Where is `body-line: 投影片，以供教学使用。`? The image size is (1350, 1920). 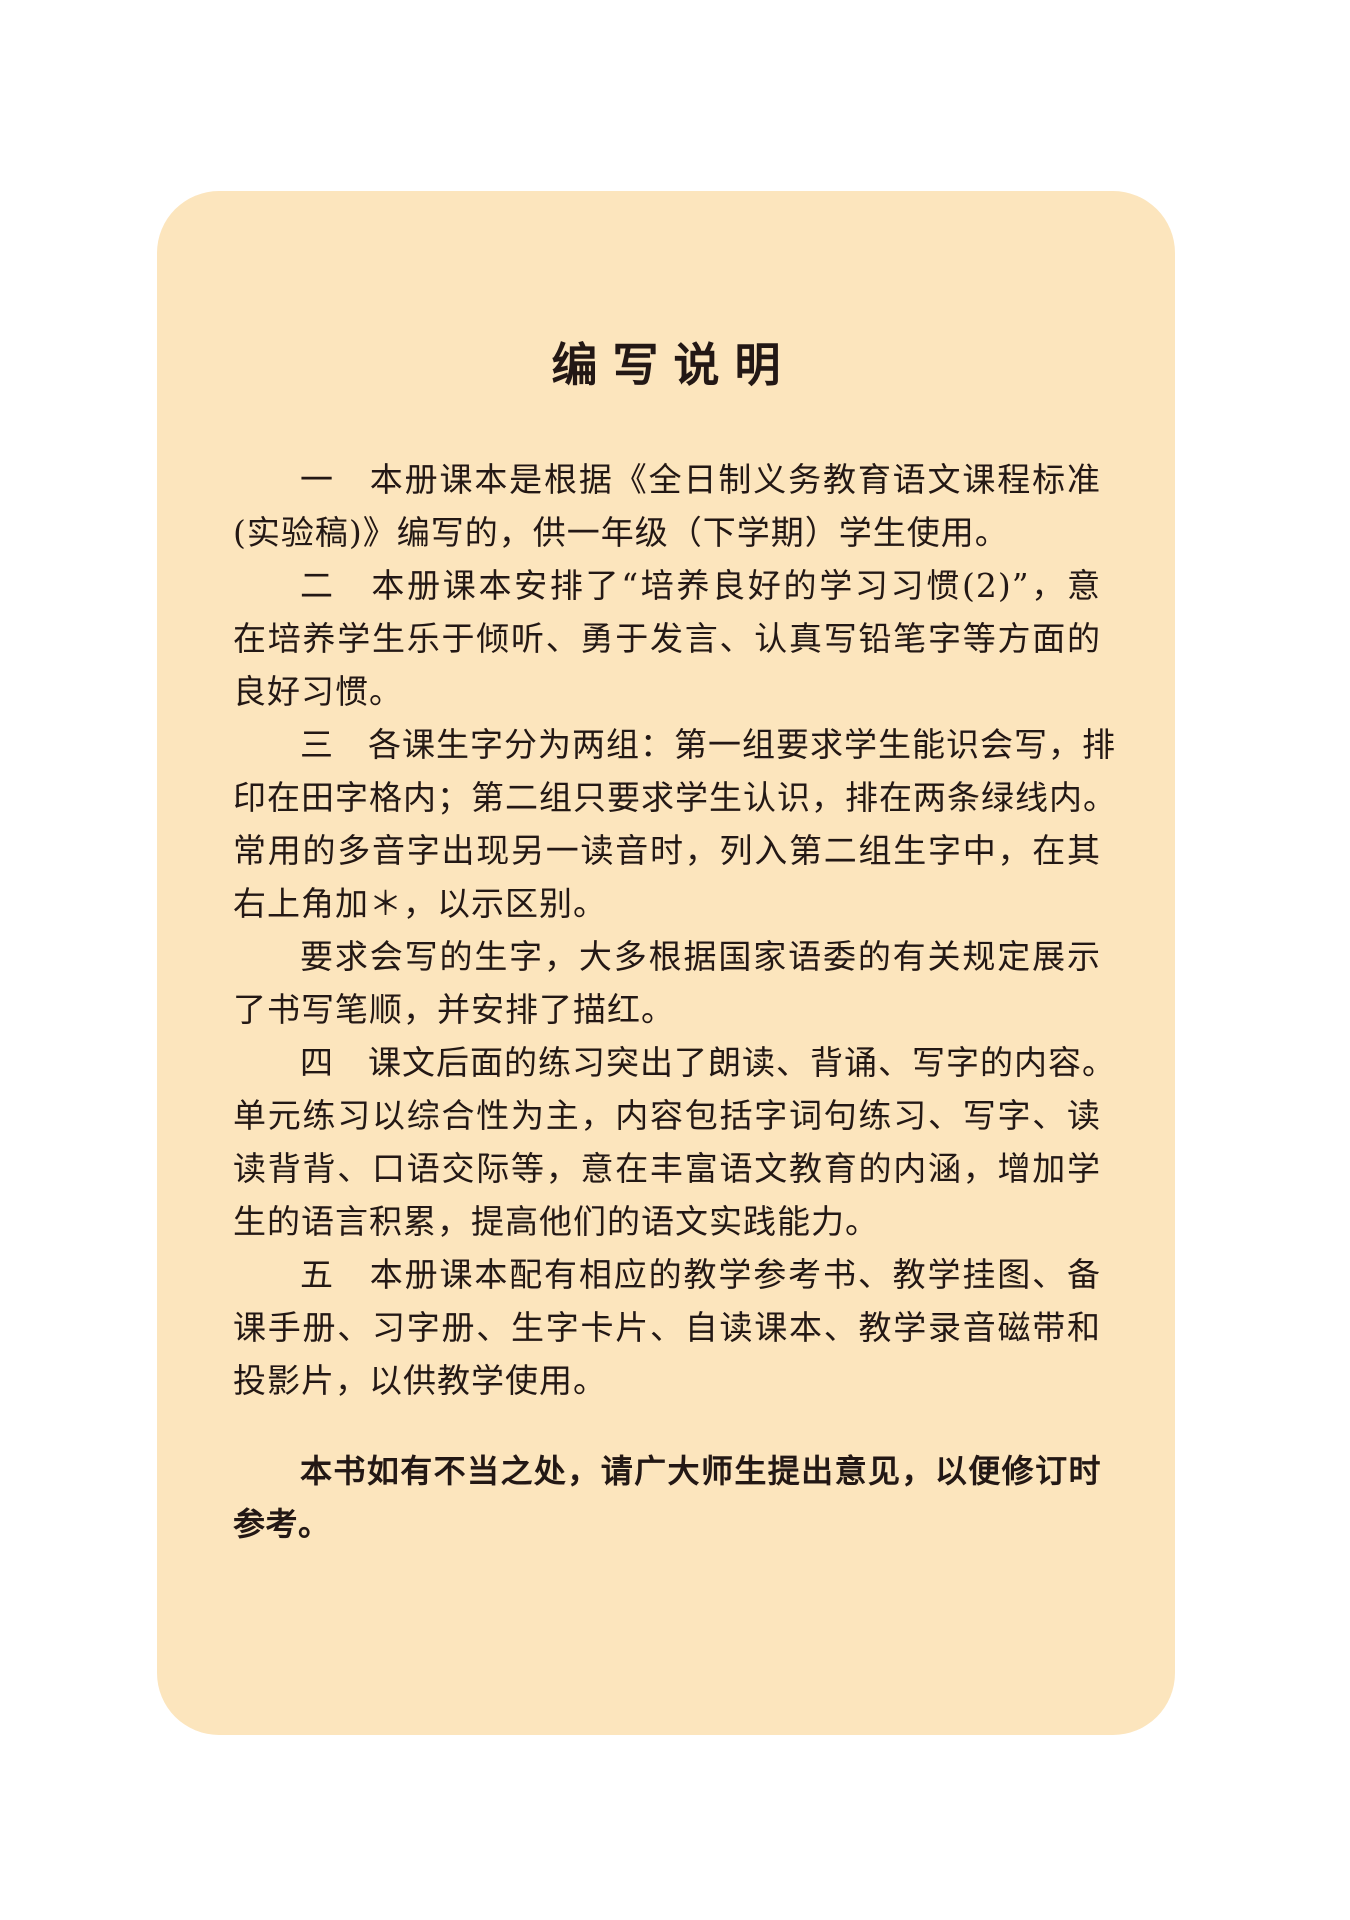 body-line: 投影片，以供教学使用。 is located at coordinates (420, 1380).